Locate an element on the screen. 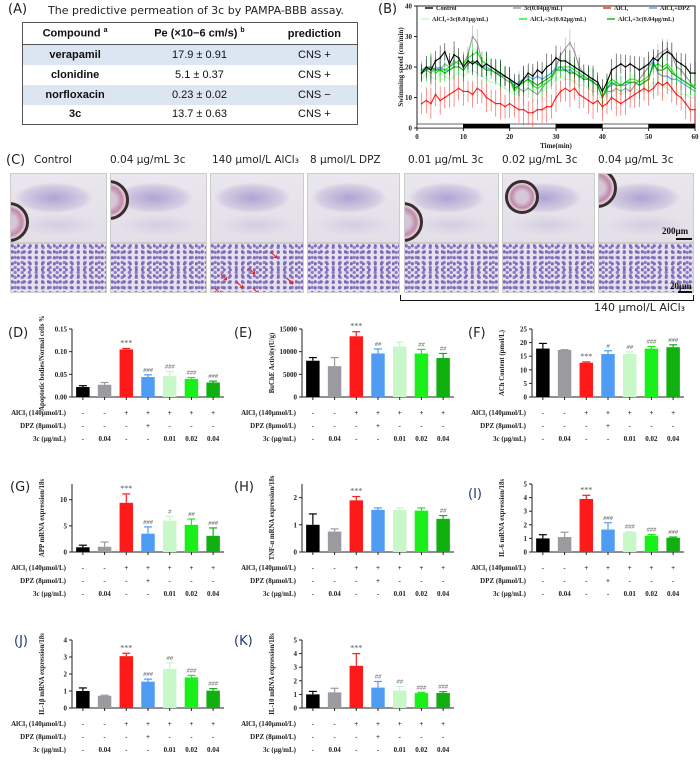 Image resolution: width=700 pixels, height=774 pixels. y-tick-label: 0 is located at coordinates (296, 553).